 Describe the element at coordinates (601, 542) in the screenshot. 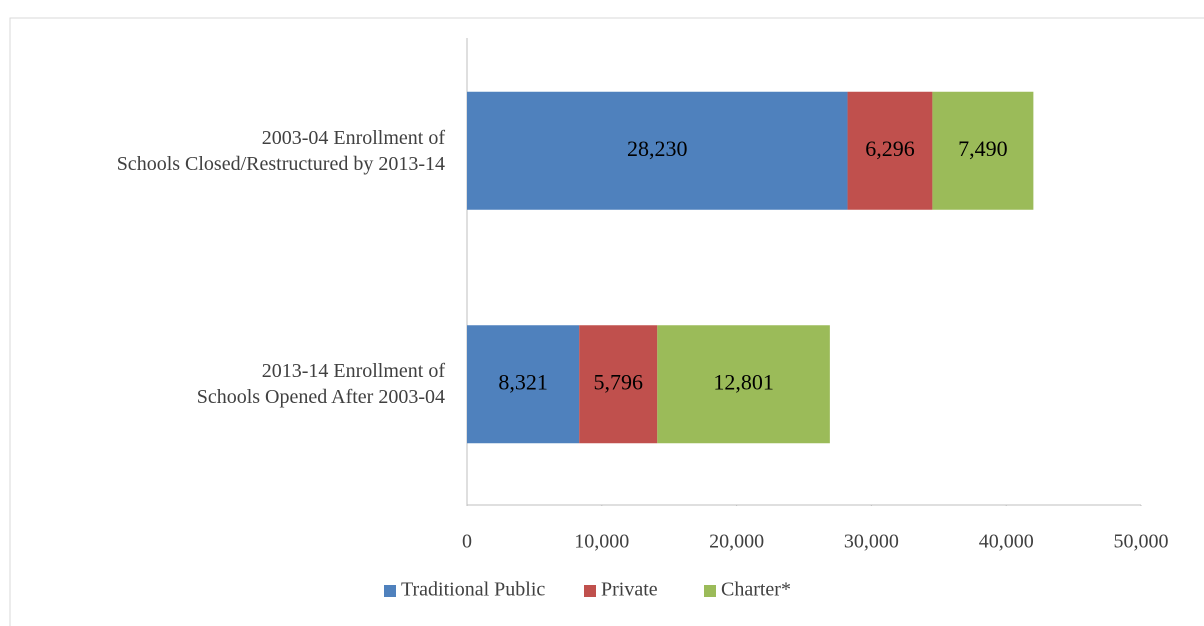

I see `x-tick-label: 10,000` at that location.